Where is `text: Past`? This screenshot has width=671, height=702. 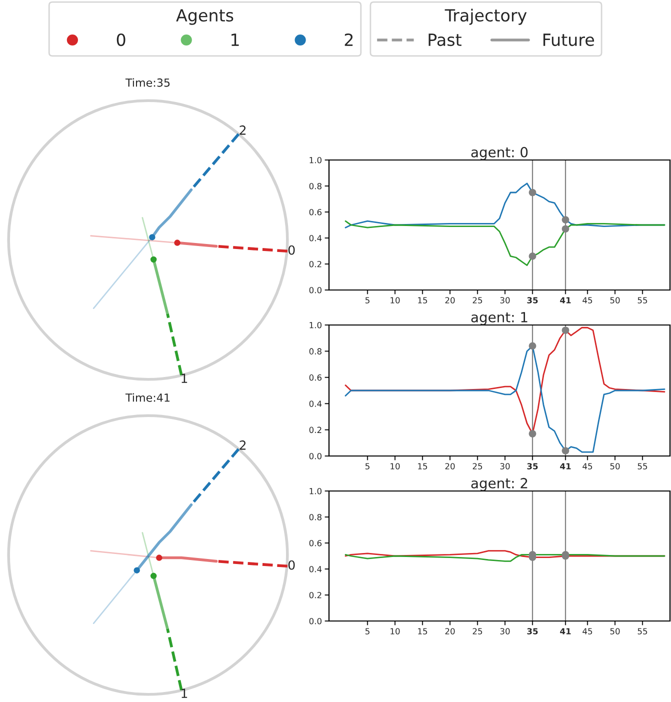
text: Past is located at coordinates (445, 40).